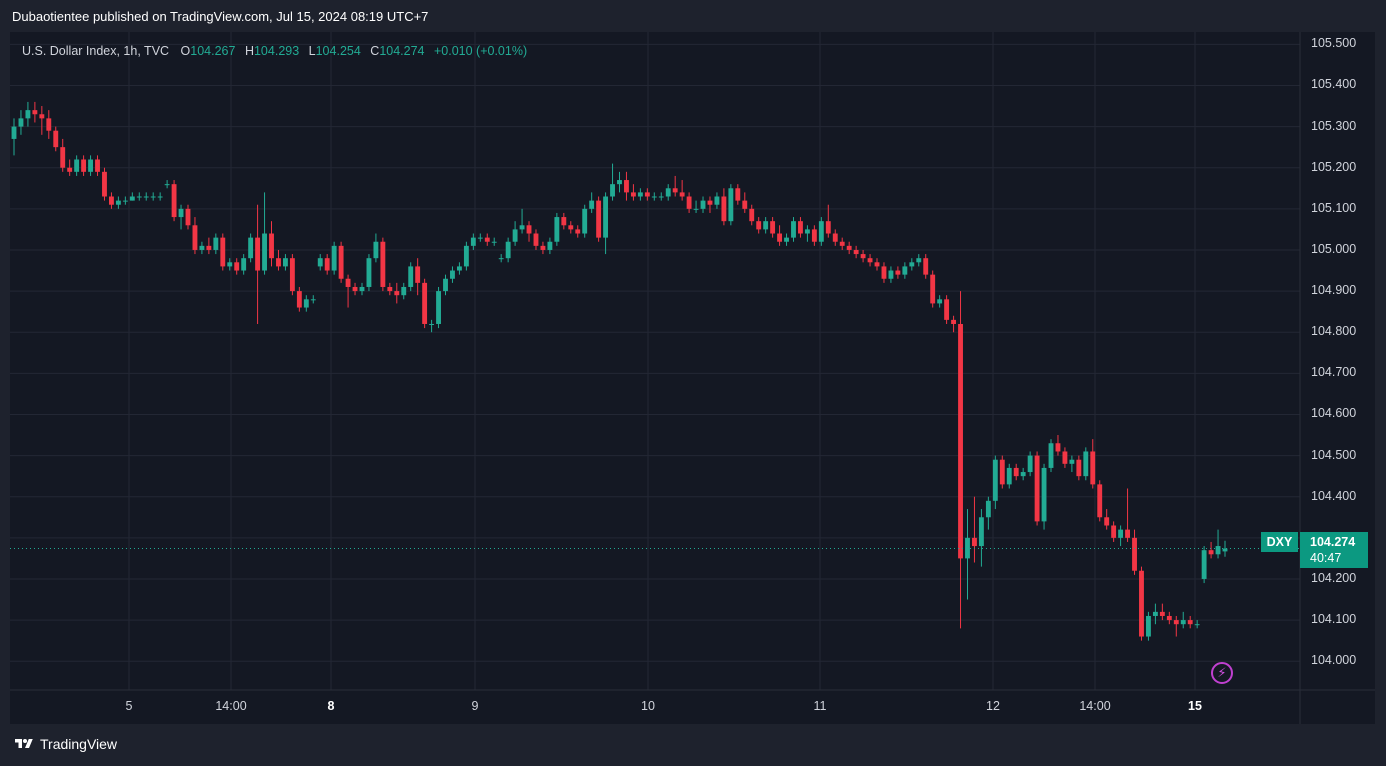 This screenshot has height=766, width=1386. Describe the element at coordinates (993, 706) in the screenshot. I see `x-tick-label: 12` at that location.